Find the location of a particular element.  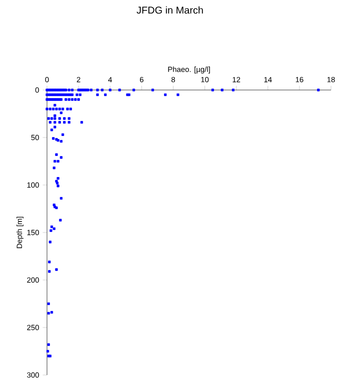

chart-title: JFDG in March is located at coordinates (169, 10).